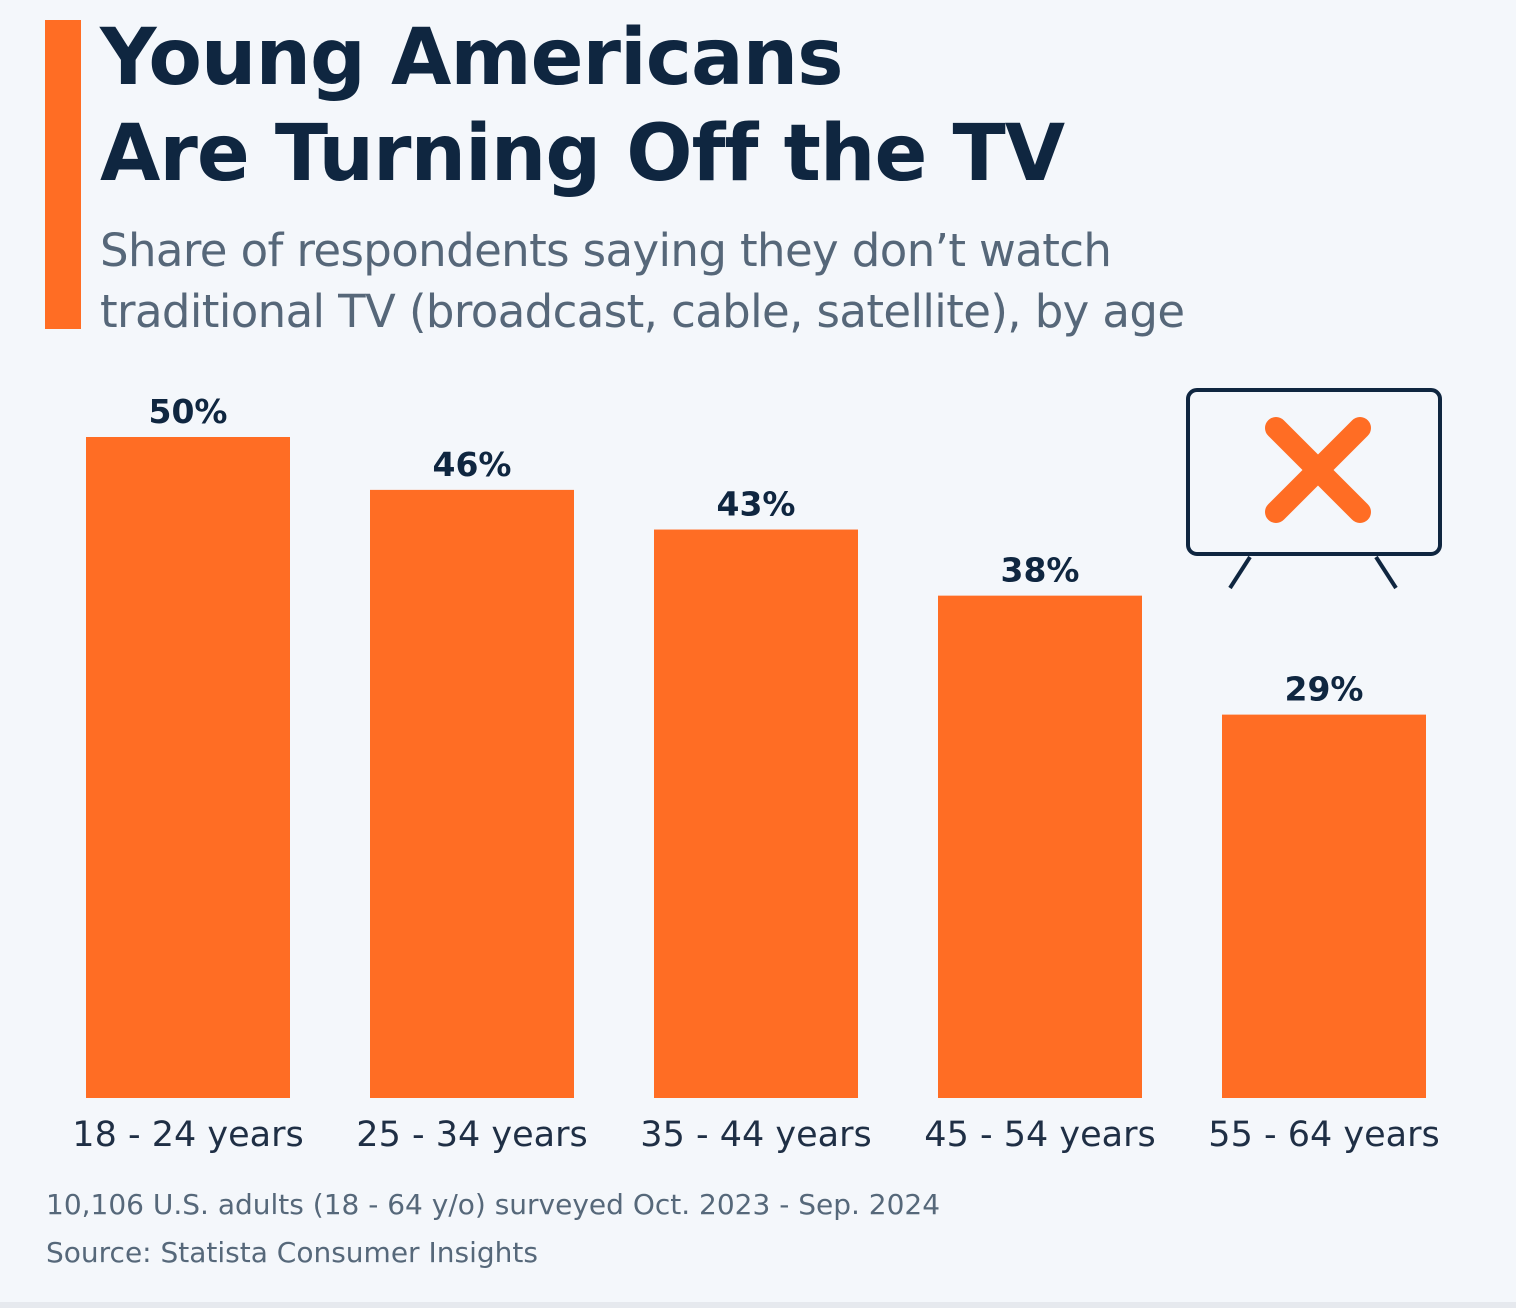 The height and width of the screenshot is (1308, 1516). Describe the element at coordinates (1324, 689) in the screenshot. I see `value-label-5: 29%` at that location.